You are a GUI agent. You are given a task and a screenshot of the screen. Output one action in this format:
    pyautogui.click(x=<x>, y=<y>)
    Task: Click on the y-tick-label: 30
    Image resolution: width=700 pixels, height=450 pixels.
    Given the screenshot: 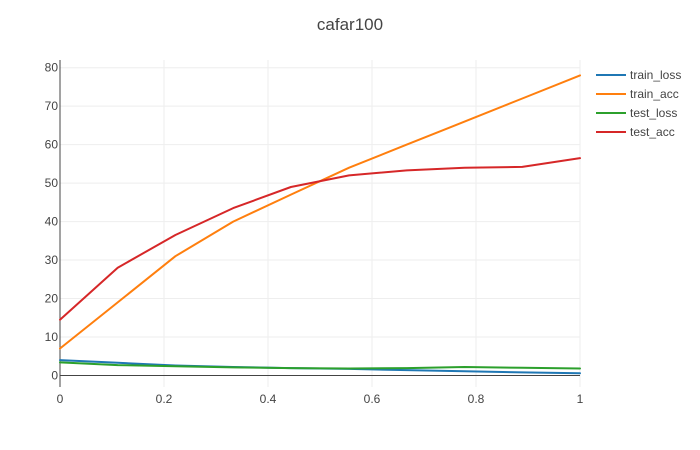 What is the action you would take?
    pyautogui.click(x=52, y=260)
    